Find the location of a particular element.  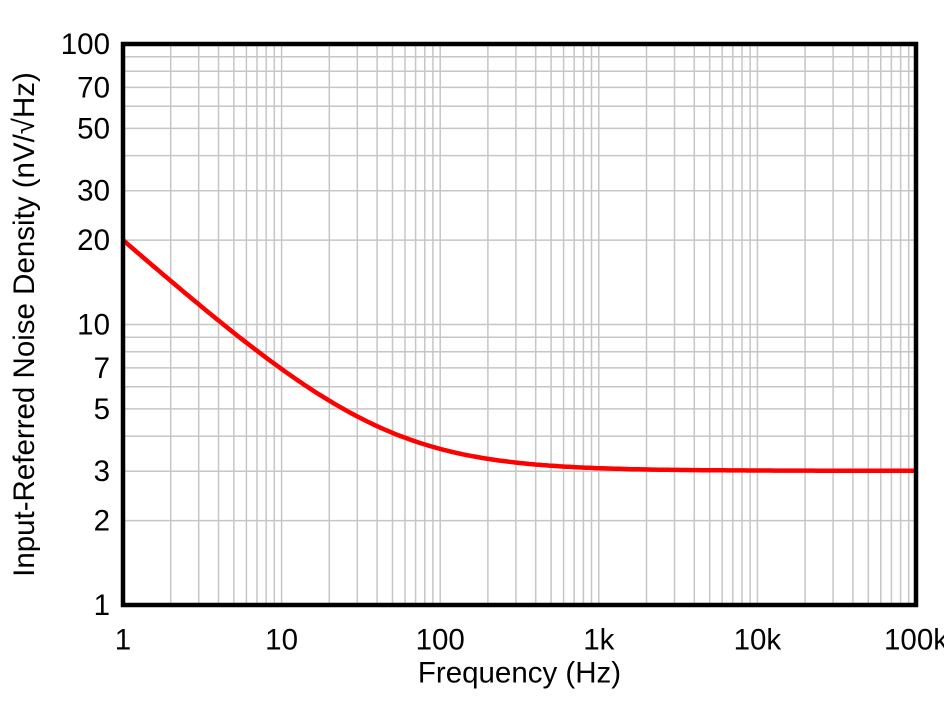

svg-text:Input-Referred Noise Density (: Input-Referred Noise Density (nV/√Hz) is located at coordinates (24, 324).